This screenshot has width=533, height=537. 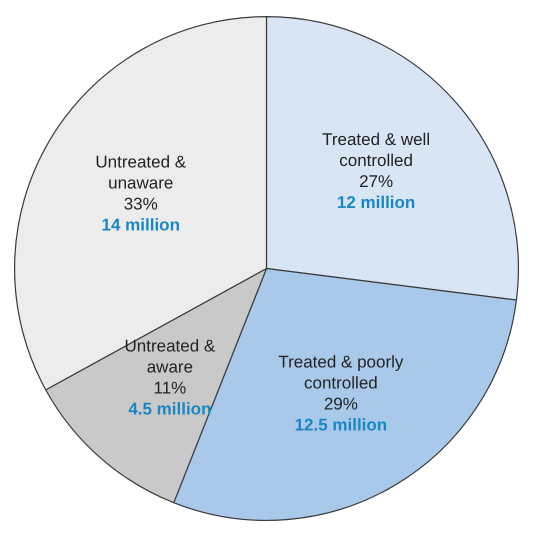 I want to click on slice-label: Treated & poorly controlled, so click(x=341, y=372).